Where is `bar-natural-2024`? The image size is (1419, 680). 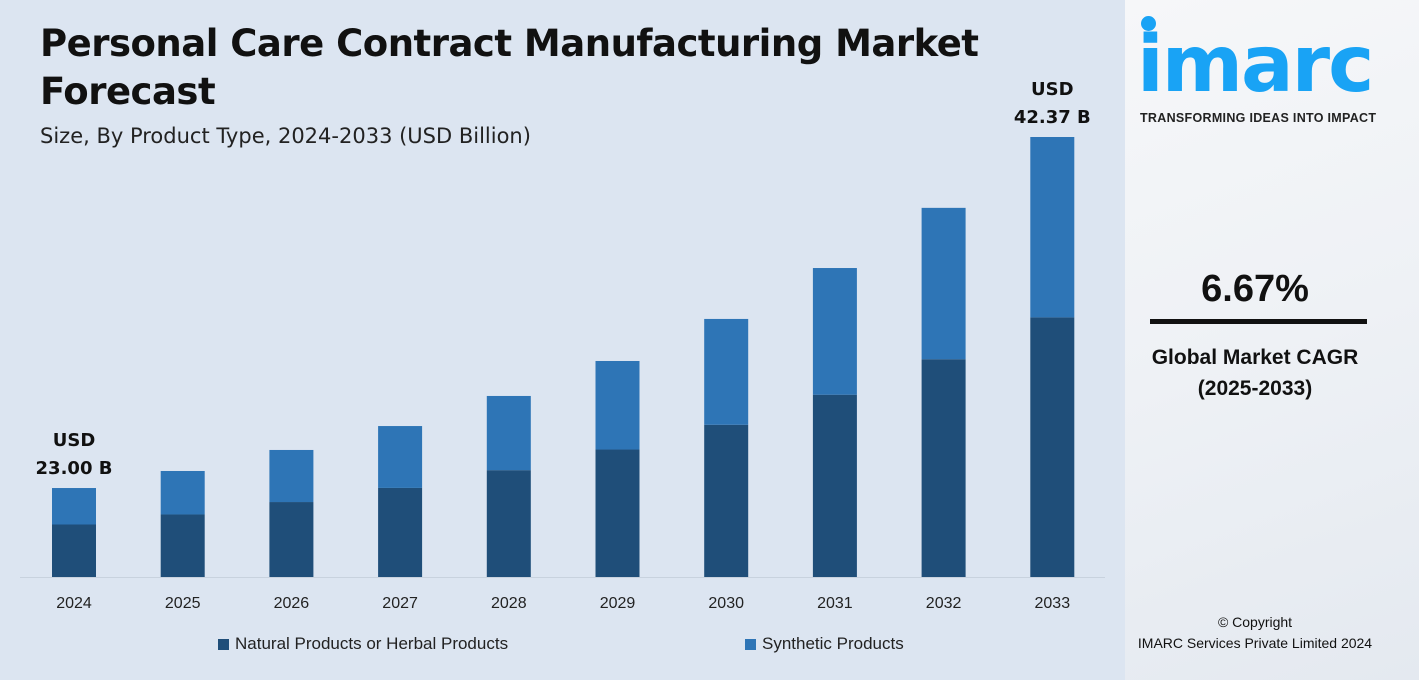 bar-natural-2024 is located at coordinates (74, 550).